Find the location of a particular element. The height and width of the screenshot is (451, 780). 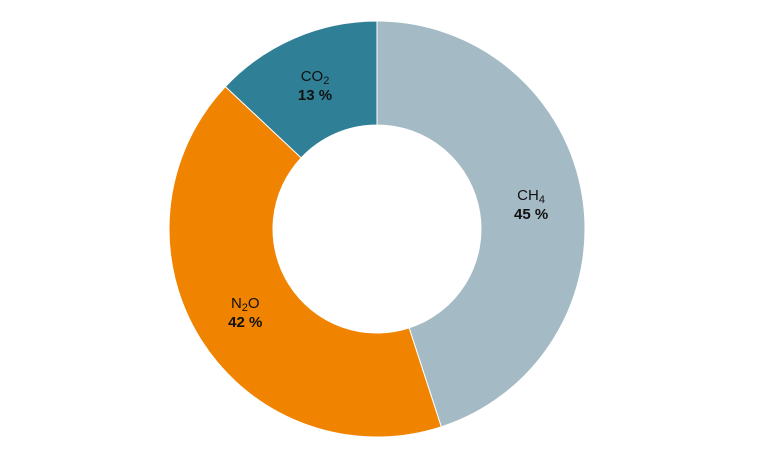

slice-value-n2o: 42 % is located at coordinates (245, 322).